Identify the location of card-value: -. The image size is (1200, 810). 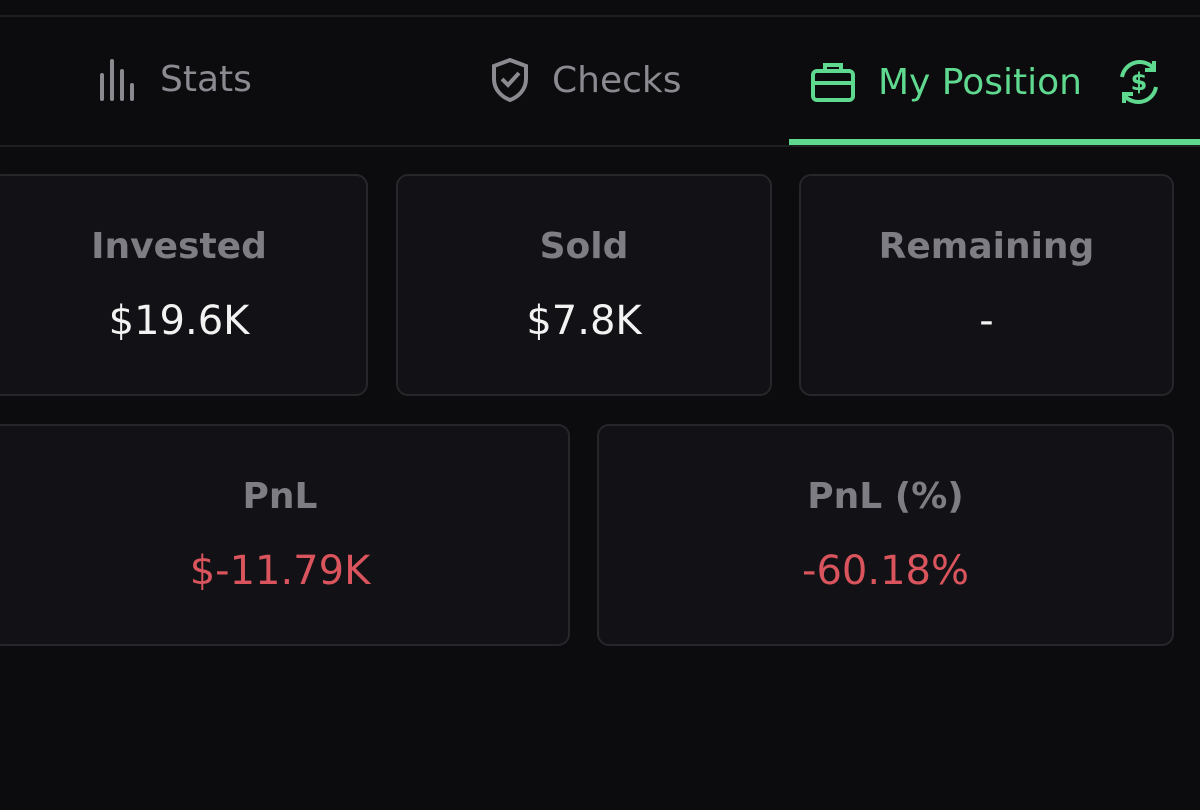
(986, 321).